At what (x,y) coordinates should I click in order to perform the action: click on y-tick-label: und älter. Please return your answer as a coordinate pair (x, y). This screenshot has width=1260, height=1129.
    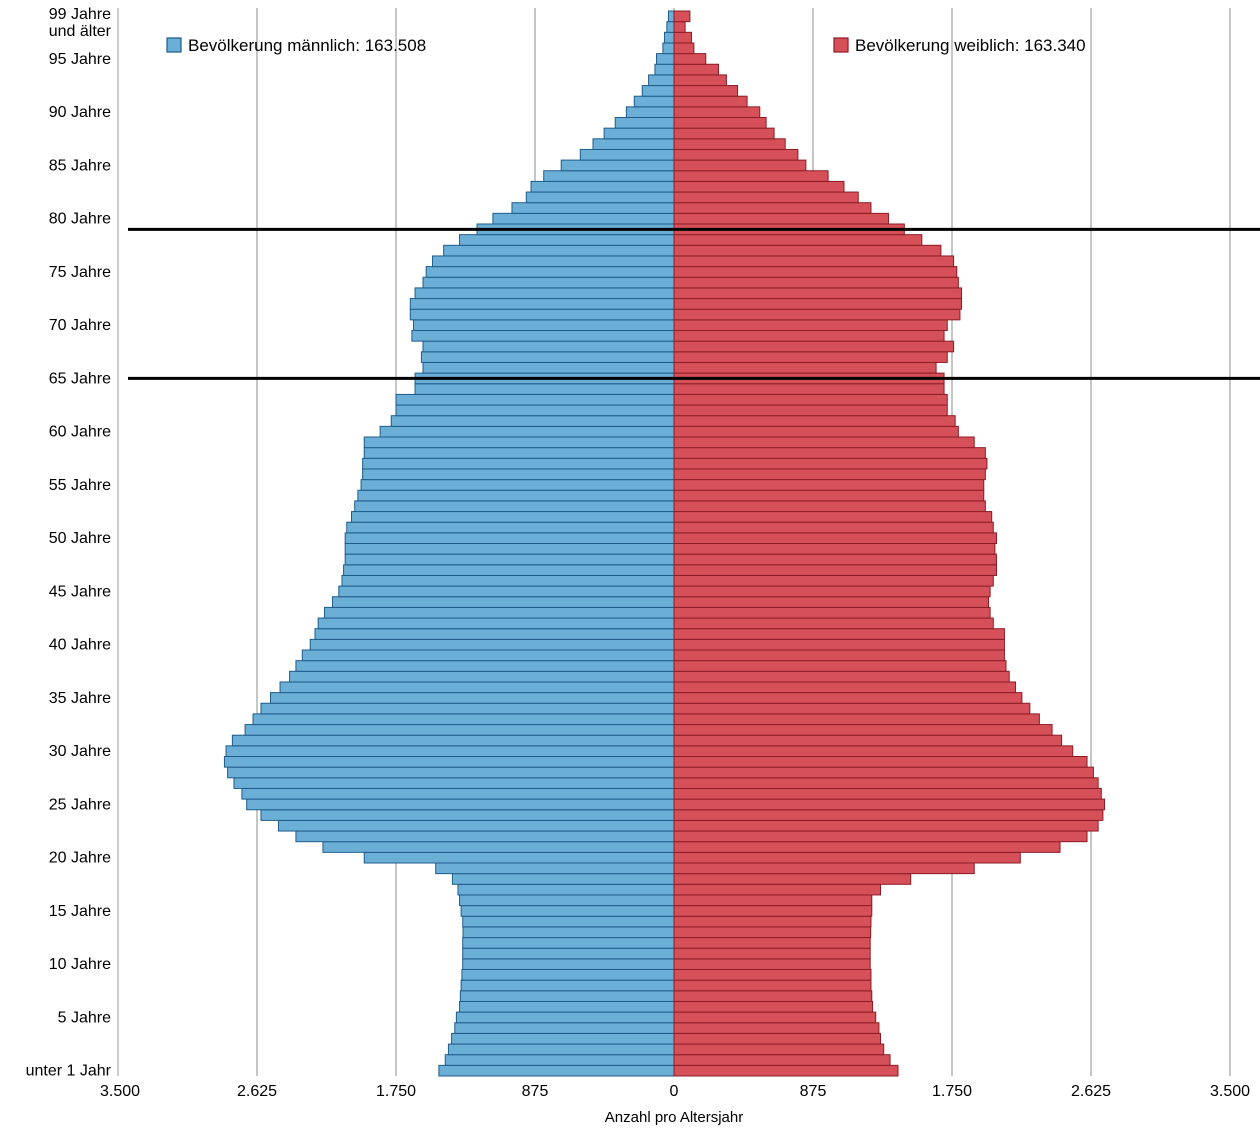
    Looking at the image, I should click on (80, 31).